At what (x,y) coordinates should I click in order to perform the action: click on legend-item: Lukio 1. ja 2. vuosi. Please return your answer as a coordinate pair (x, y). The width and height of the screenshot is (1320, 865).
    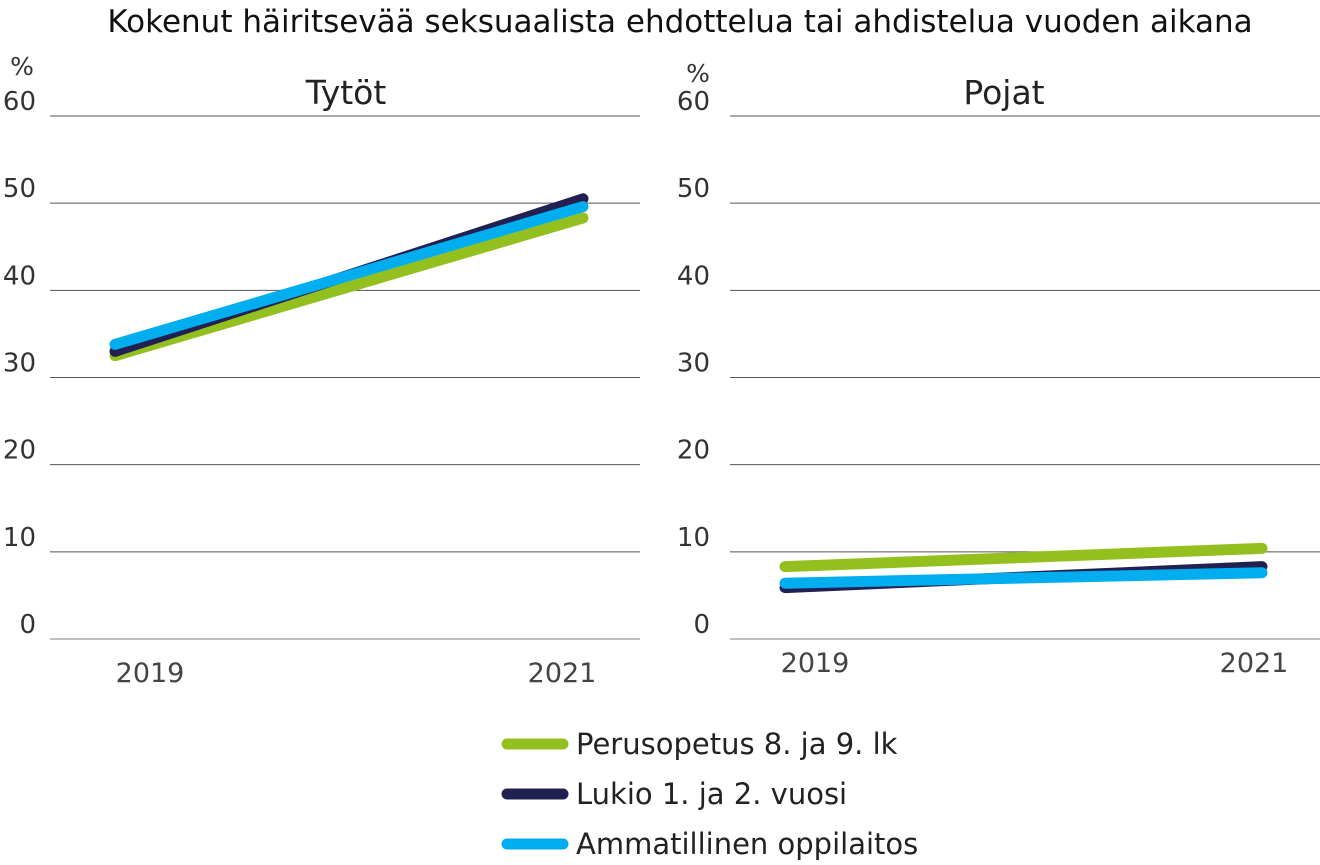
    Looking at the image, I should click on (674, 794).